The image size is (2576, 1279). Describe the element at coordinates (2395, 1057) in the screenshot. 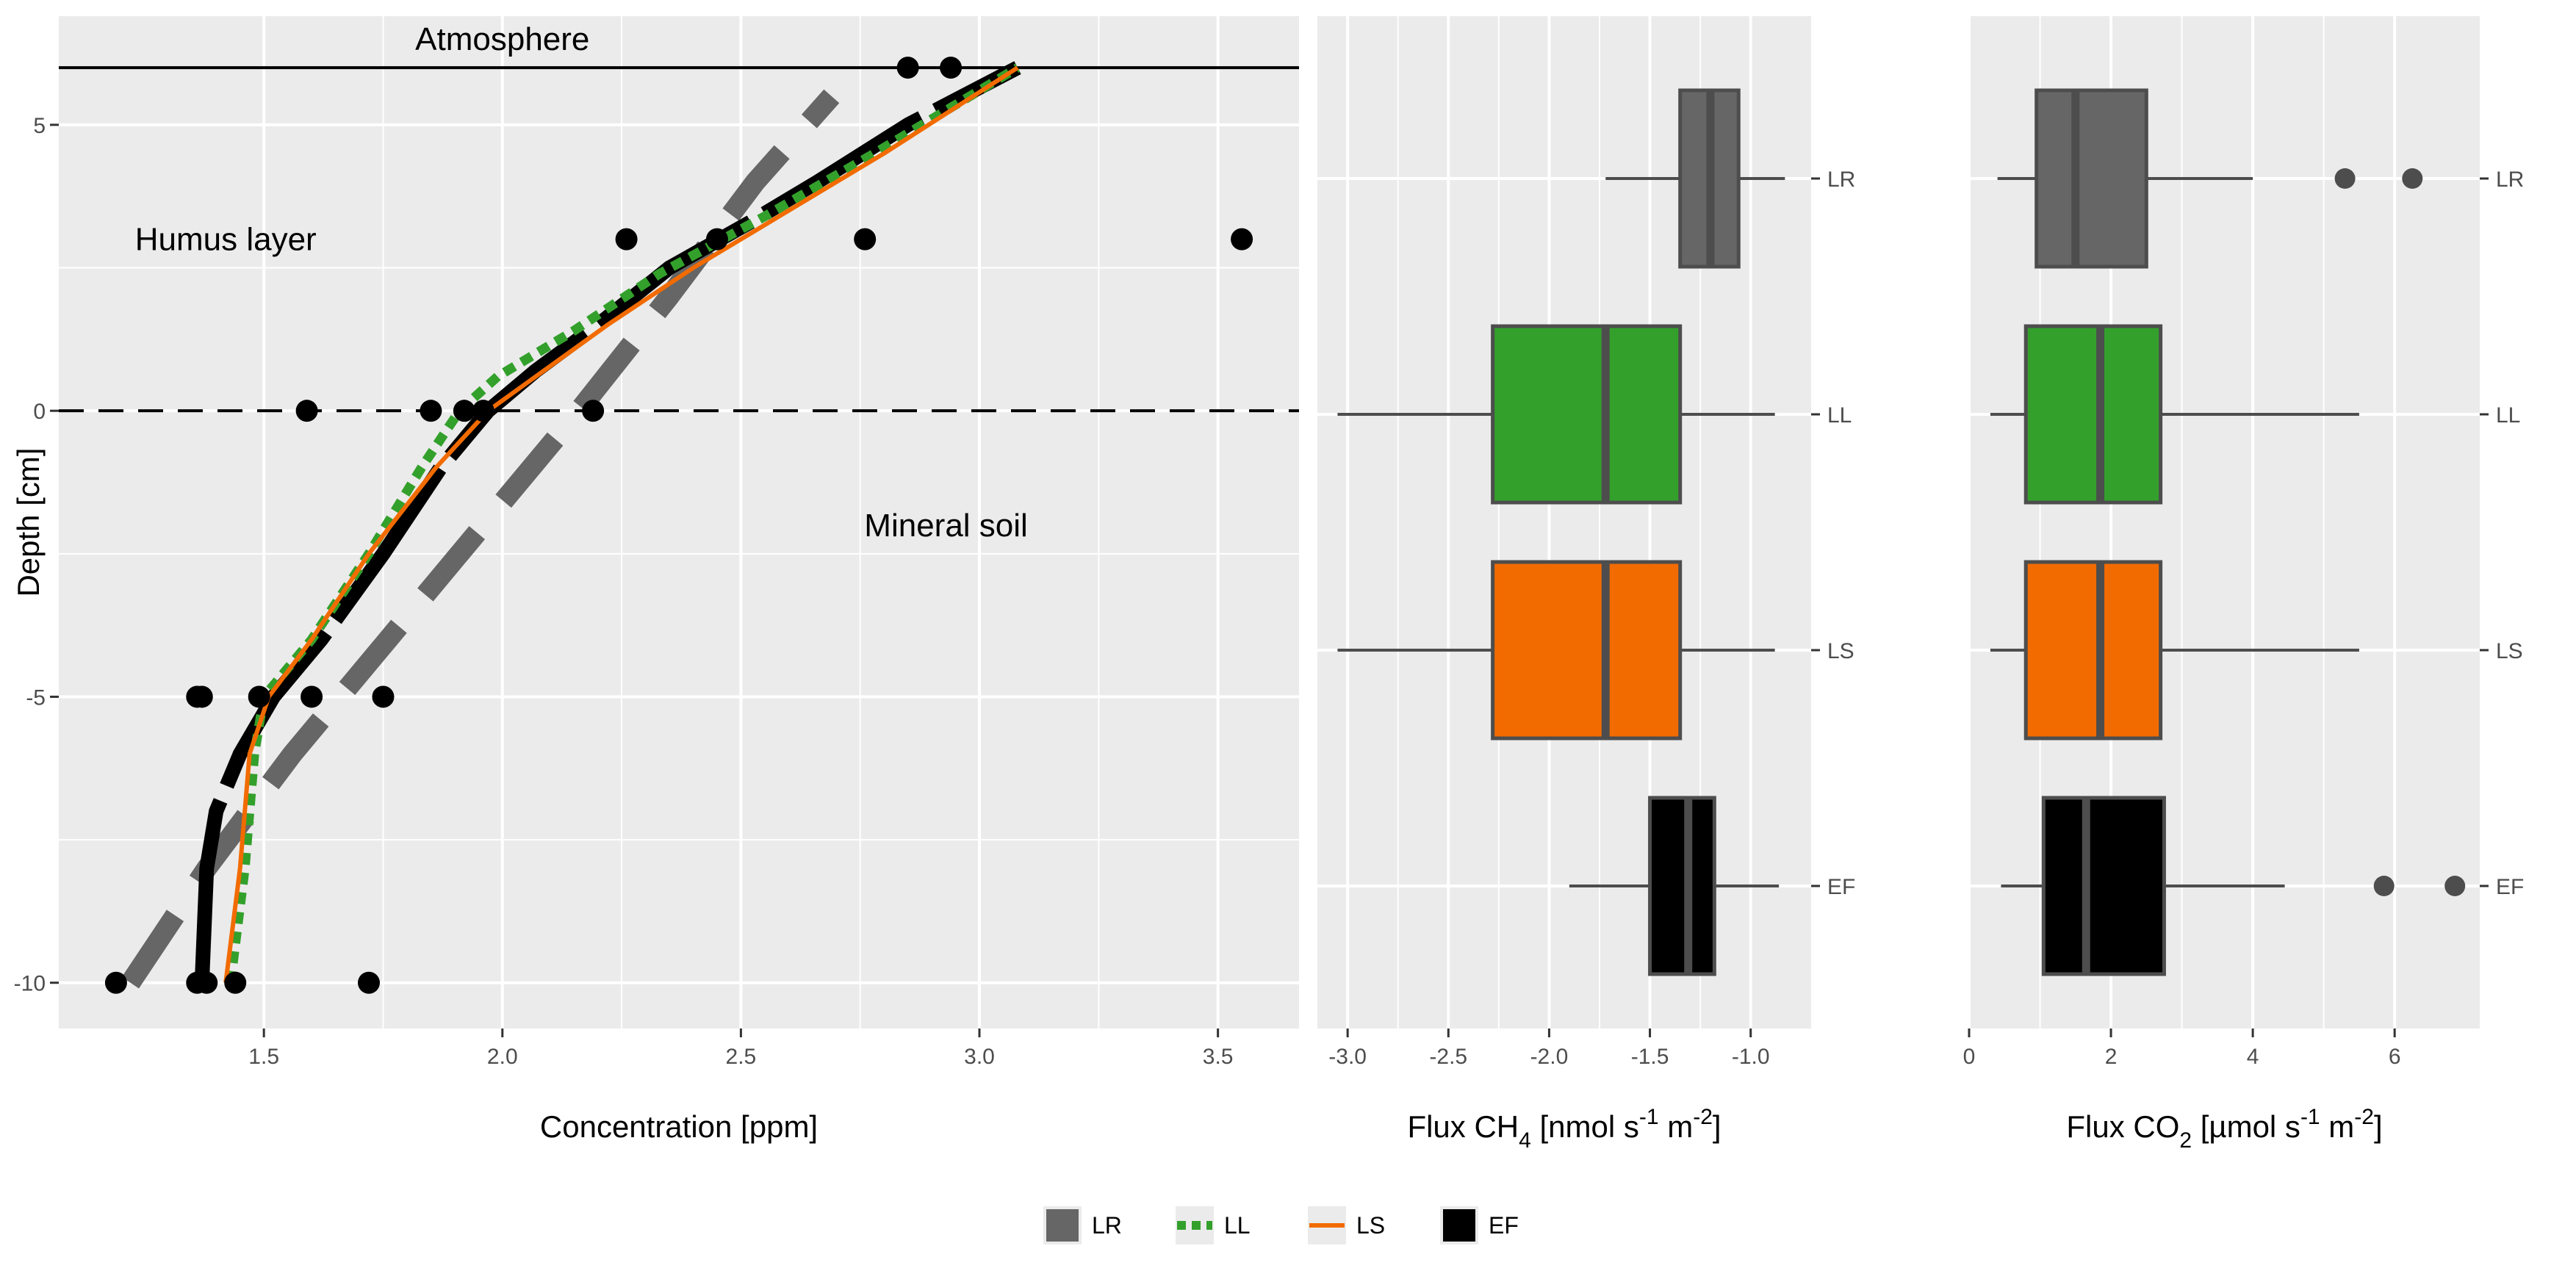

I see `x-tick-label: 6` at that location.